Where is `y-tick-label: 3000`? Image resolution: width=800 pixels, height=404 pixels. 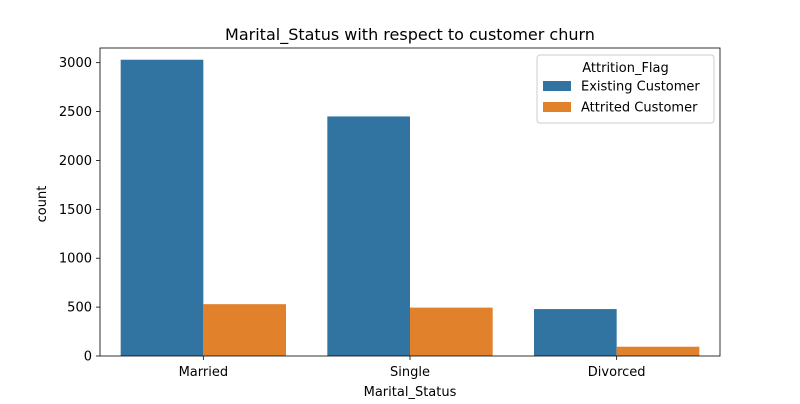
y-tick-label: 3000 is located at coordinates (75, 63).